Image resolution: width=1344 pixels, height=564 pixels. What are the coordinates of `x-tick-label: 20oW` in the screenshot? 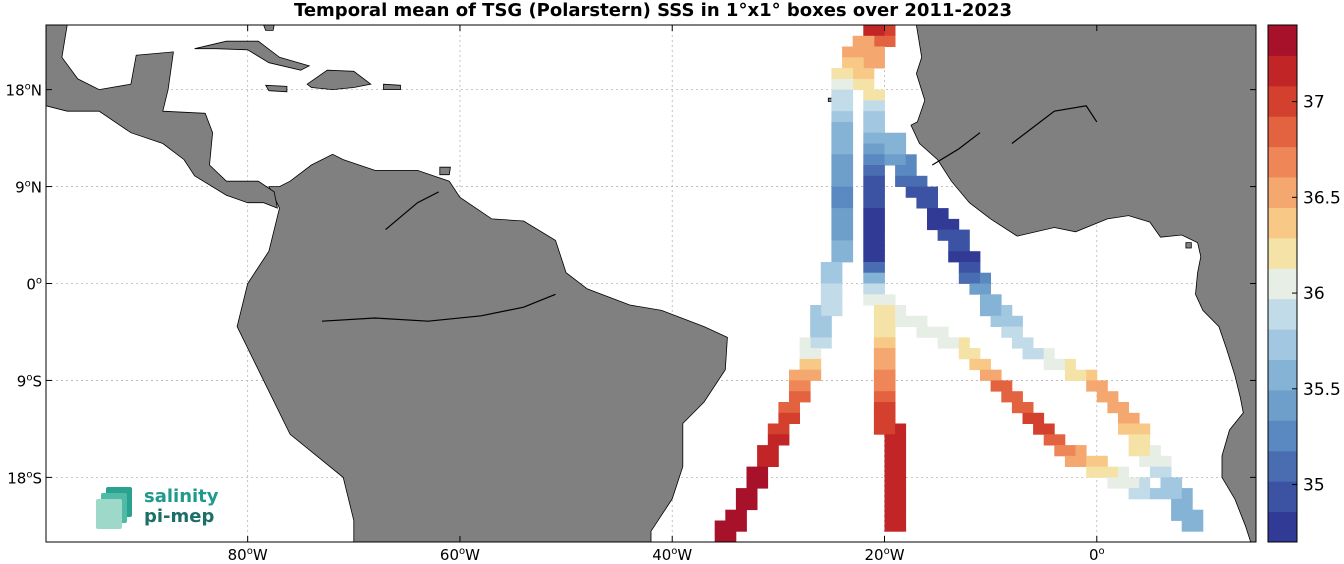 It's located at (884, 555).